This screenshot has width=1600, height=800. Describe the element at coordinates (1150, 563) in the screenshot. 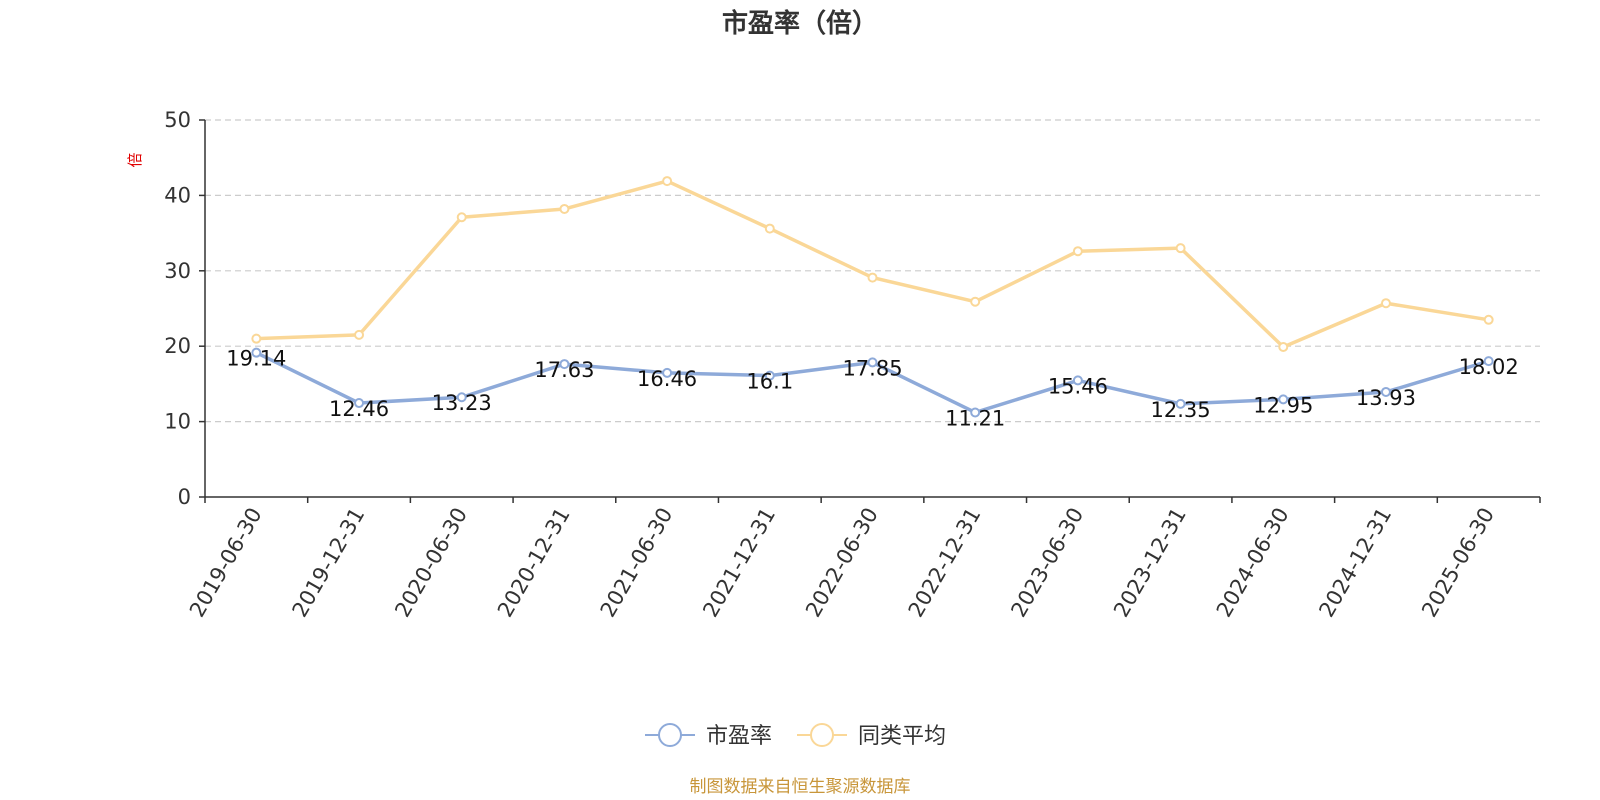

I see `x-tick-label: 2023-12-31` at that location.